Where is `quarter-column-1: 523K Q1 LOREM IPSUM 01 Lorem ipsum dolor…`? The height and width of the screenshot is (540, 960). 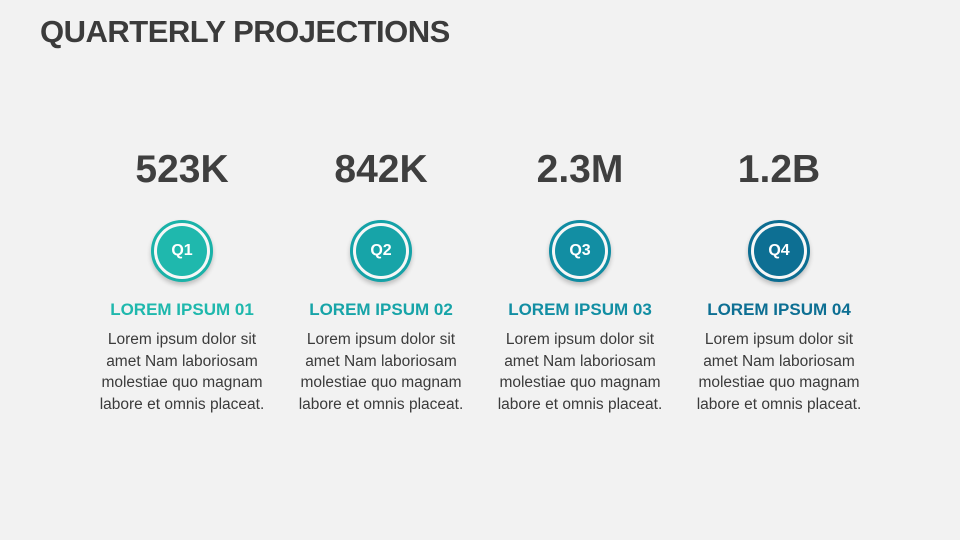
quarter-column-1: 523K Q1 LOREM IPSUM 01 Lorem ipsum dolor… is located at coordinates (182, 277).